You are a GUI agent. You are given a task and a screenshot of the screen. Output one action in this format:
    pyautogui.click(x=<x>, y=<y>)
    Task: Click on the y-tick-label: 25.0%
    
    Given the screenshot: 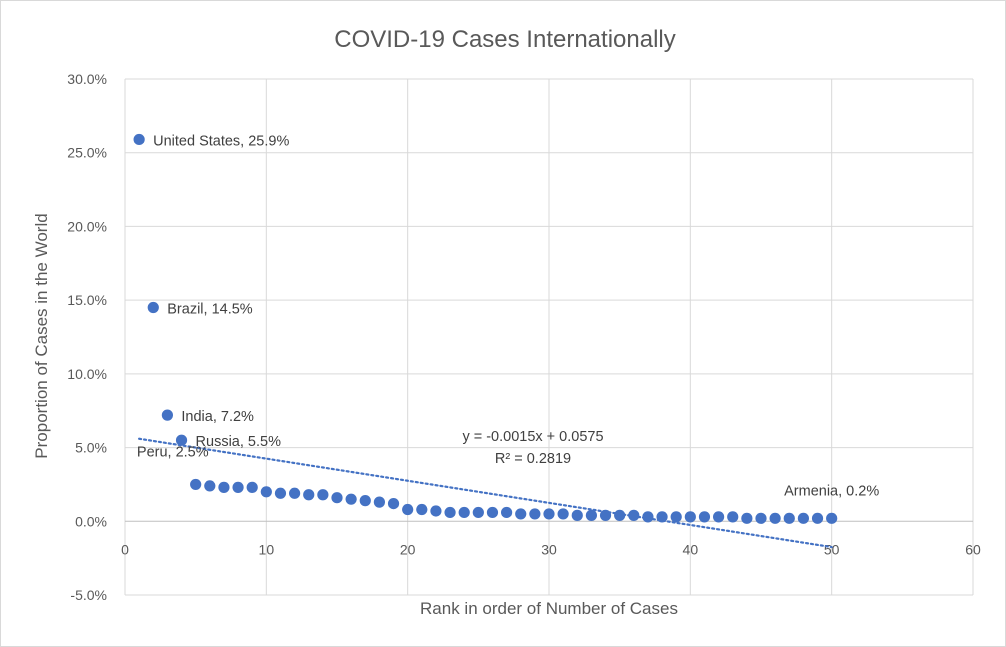 What is the action you would take?
    pyautogui.click(x=87, y=153)
    